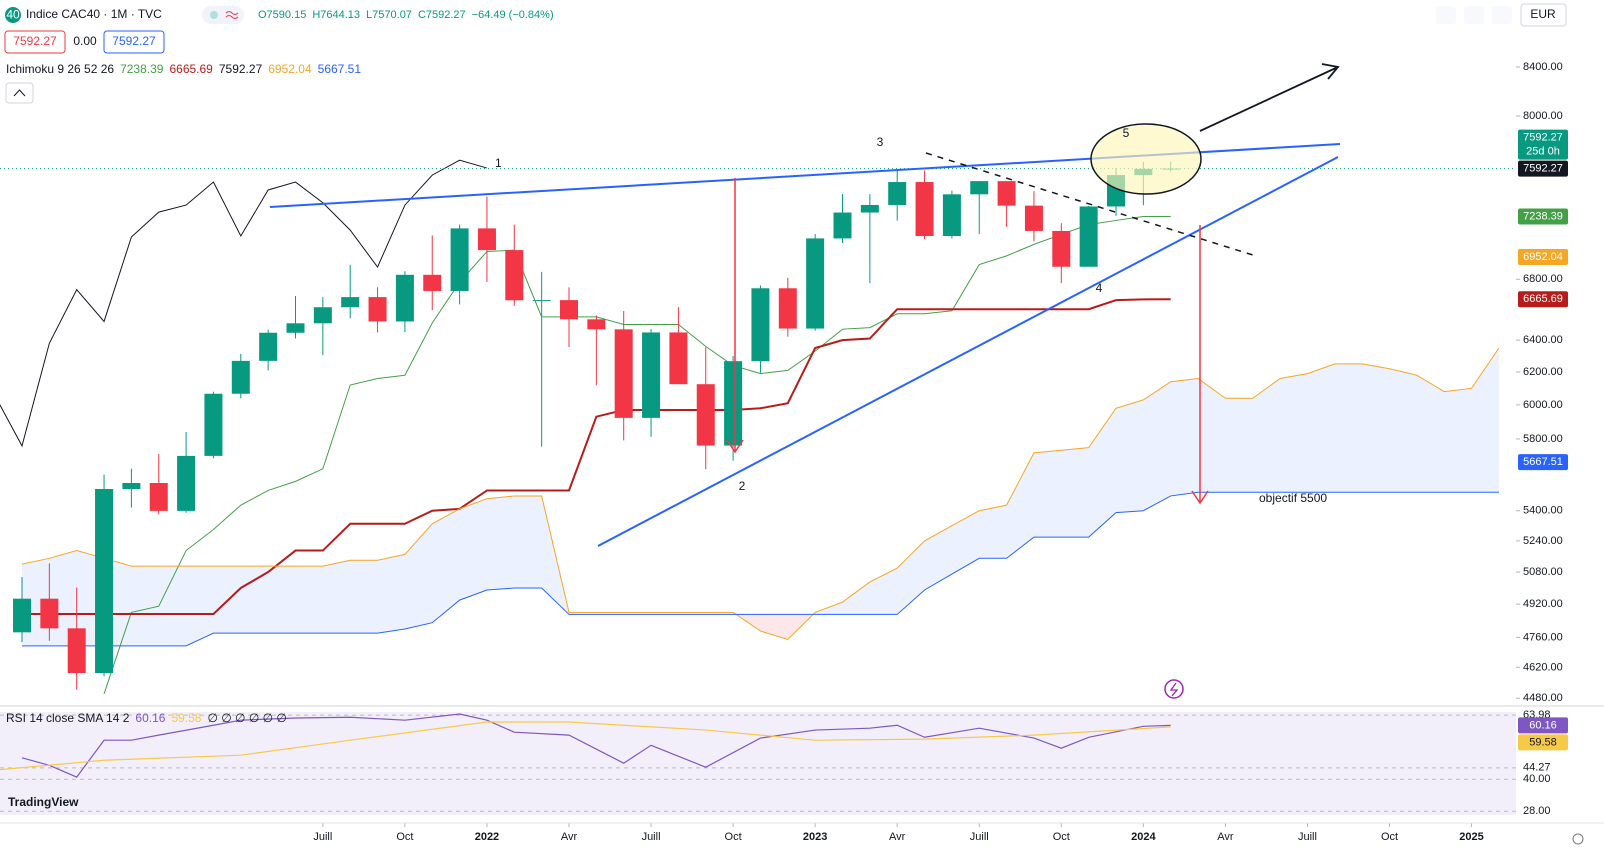 Image resolution: width=1604 pixels, height=863 pixels. I want to click on y-tick-label: 8000.00, so click(1543, 116).